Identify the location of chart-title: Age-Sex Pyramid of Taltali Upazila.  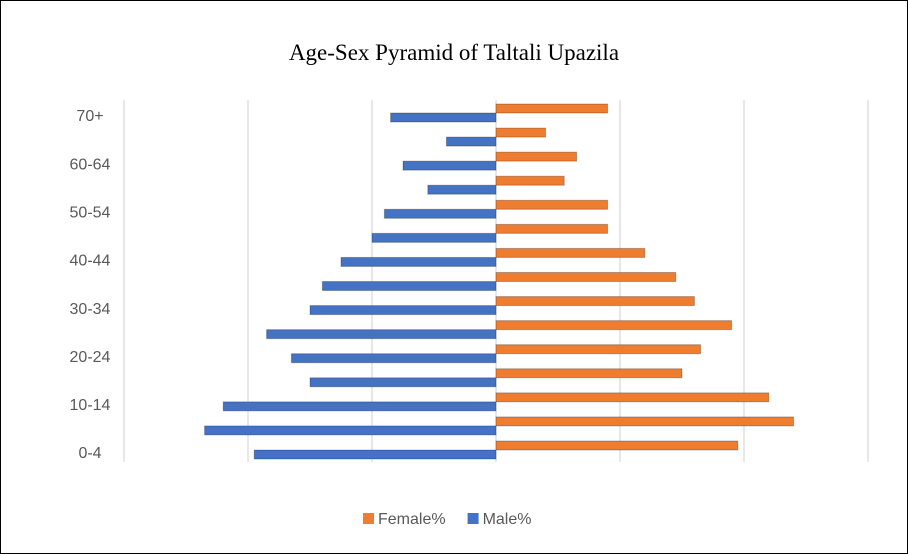
(454, 52).